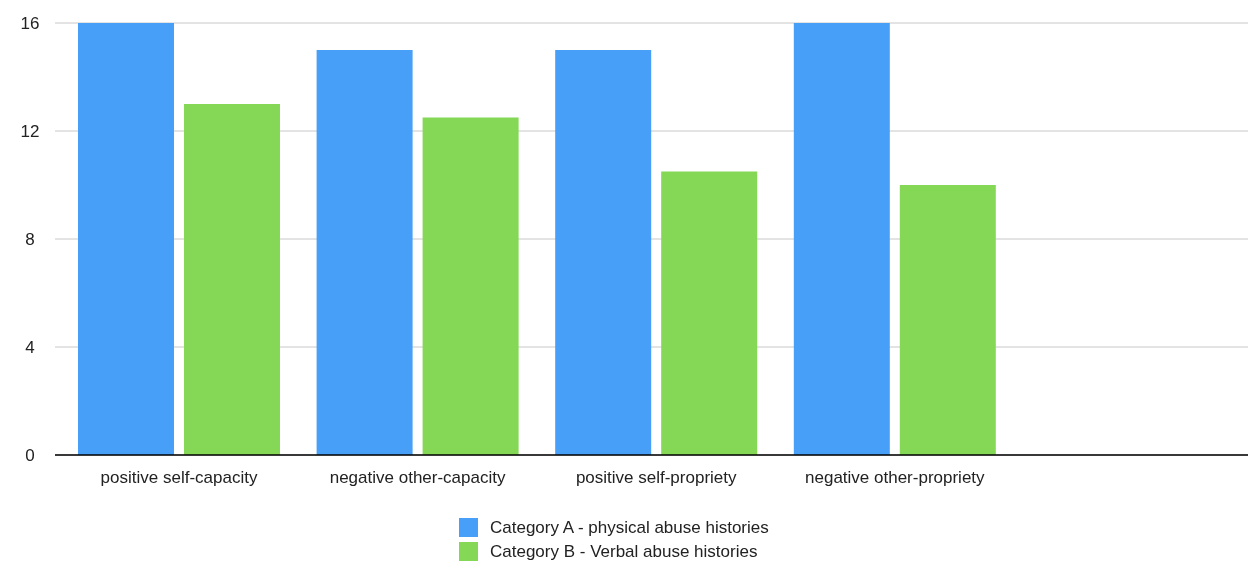  I want to click on legend-label: Category B - Verbal abuse histories, so click(624, 551).